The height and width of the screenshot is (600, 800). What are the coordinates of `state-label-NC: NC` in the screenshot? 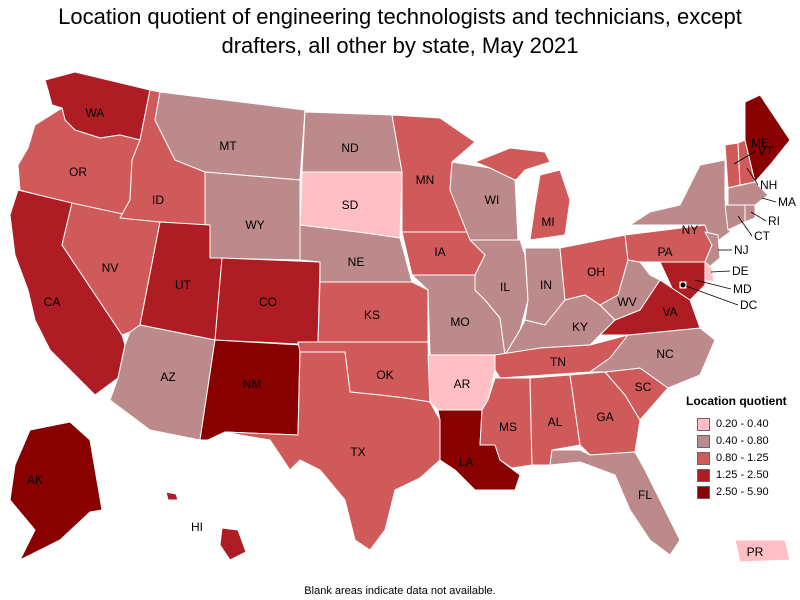 It's located at (665, 354).